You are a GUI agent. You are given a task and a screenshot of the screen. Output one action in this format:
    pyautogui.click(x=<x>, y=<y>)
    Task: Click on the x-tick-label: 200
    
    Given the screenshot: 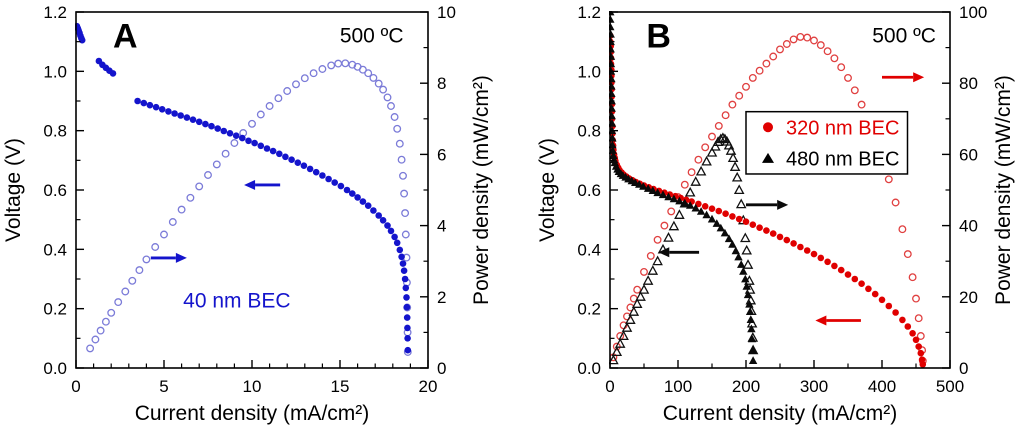 What is the action you would take?
    pyautogui.click(x=746, y=386)
    